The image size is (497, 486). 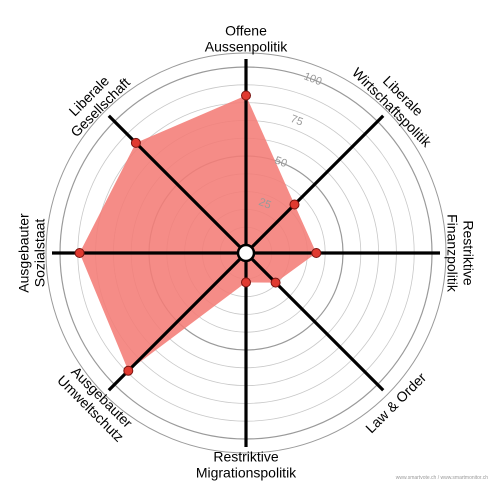 I want to click on axis-label-line: Finanzpolitik, so click(x=452, y=253).